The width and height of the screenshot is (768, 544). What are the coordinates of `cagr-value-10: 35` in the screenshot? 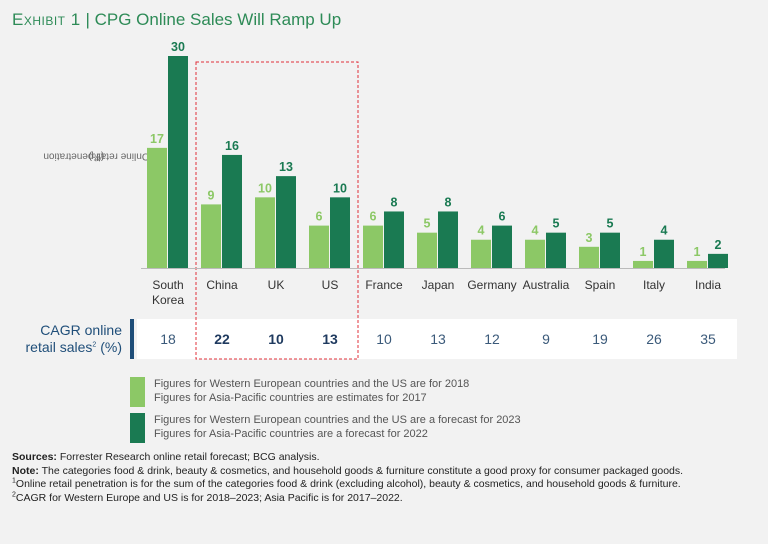 It's located at (708, 339).